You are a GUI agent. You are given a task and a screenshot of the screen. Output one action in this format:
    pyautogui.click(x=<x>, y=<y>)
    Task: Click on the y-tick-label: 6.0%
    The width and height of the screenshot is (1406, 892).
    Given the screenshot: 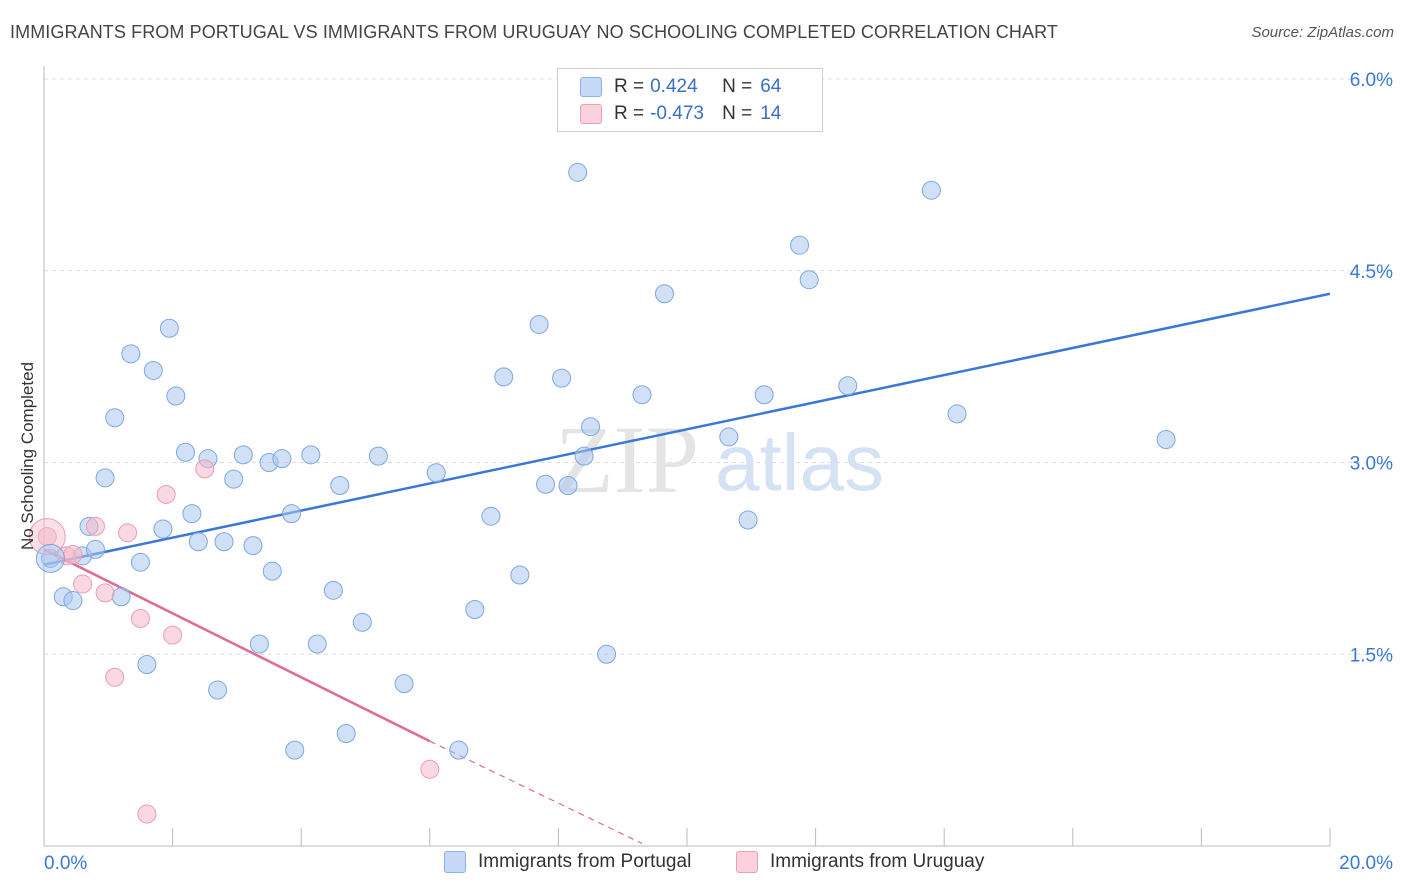 What is the action you would take?
    pyautogui.click(x=1371, y=80)
    